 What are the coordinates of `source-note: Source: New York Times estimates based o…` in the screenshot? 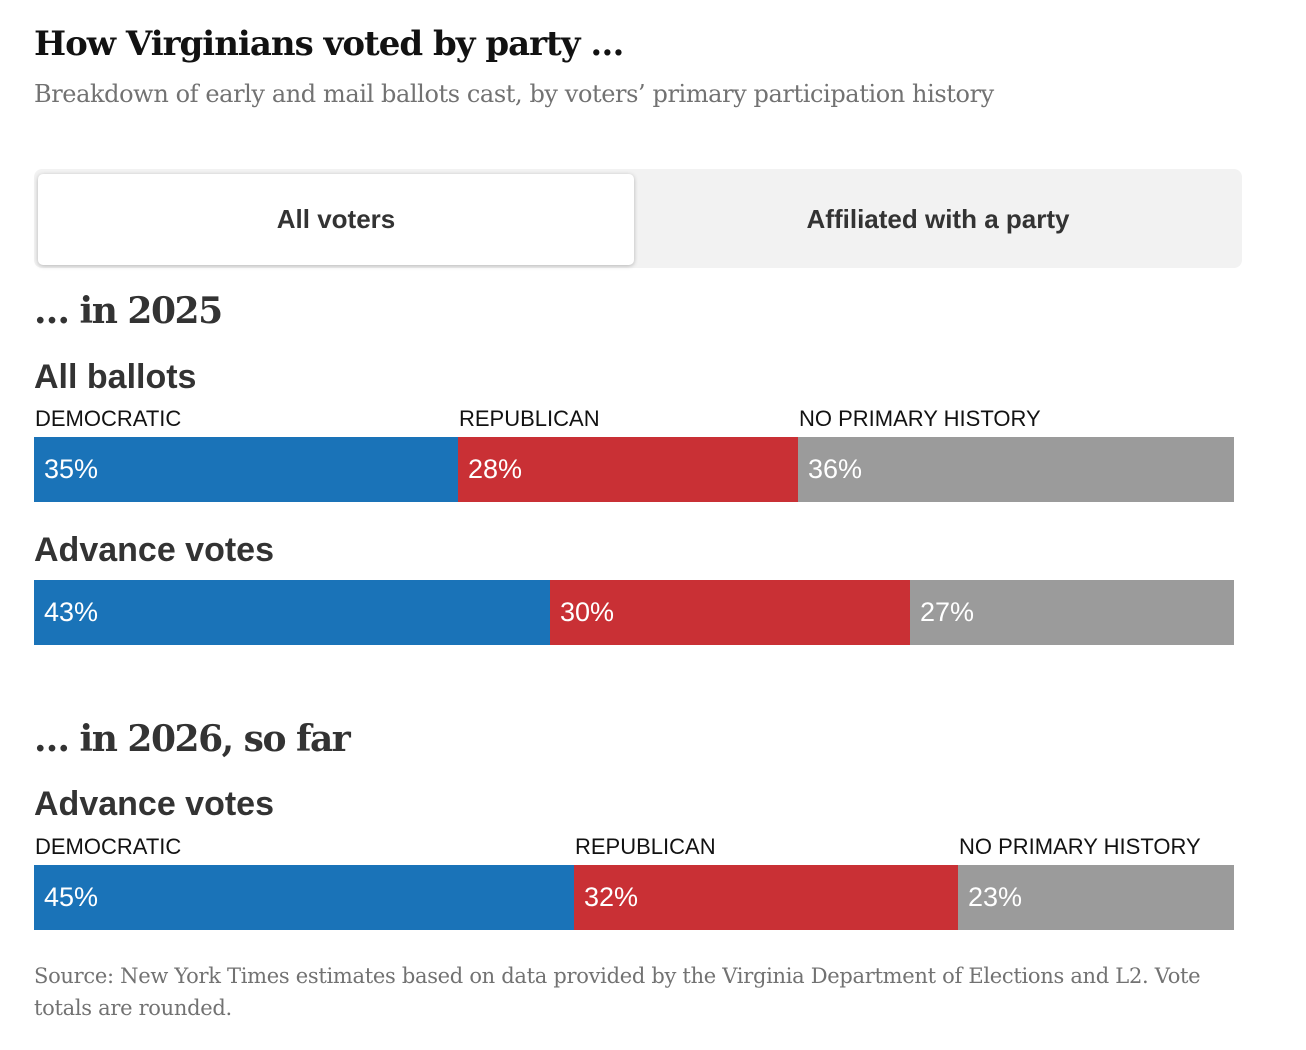 It's located at (617, 992).